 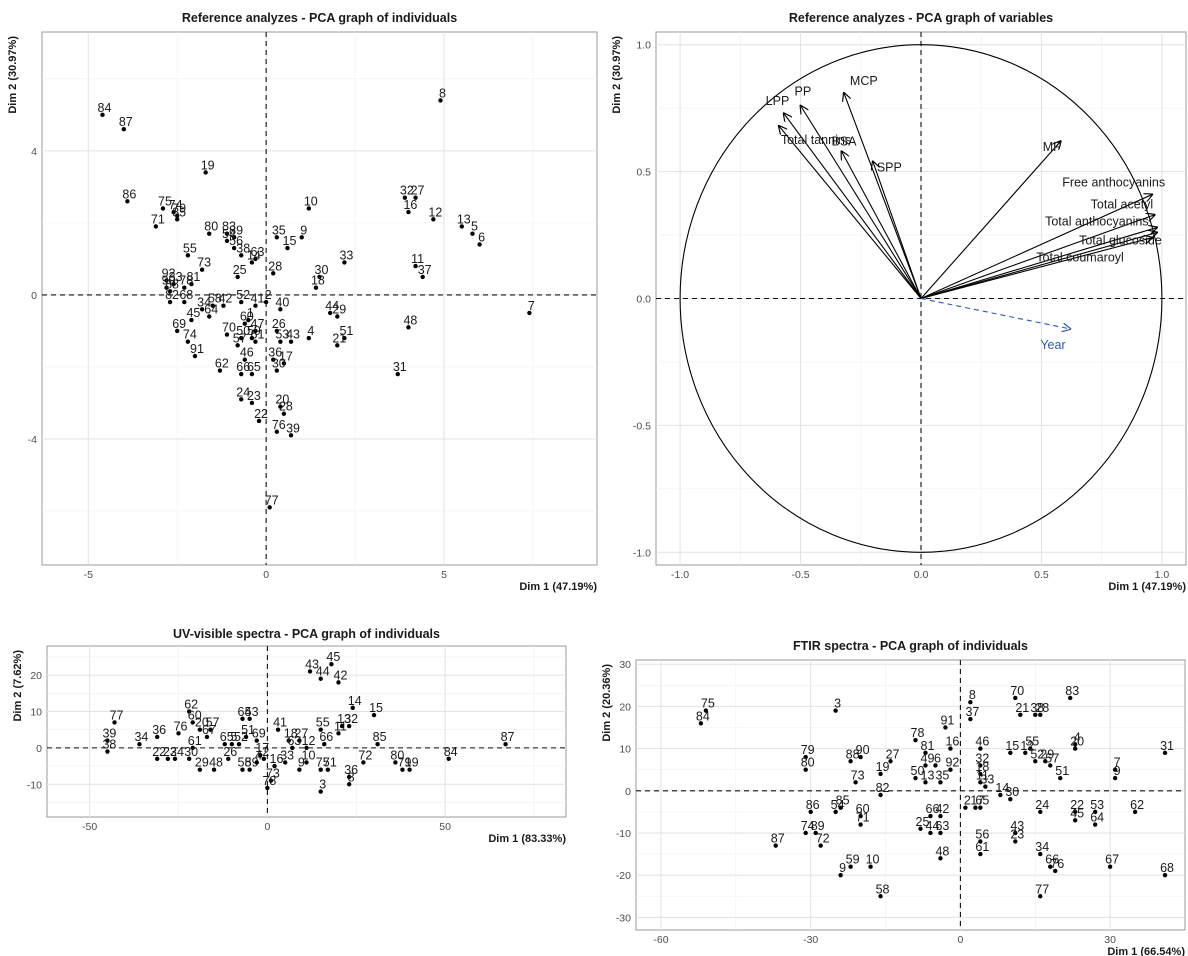 What do you see at coordinates (248, 730) in the screenshot?
I see `point-label: 51` at bounding box center [248, 730].